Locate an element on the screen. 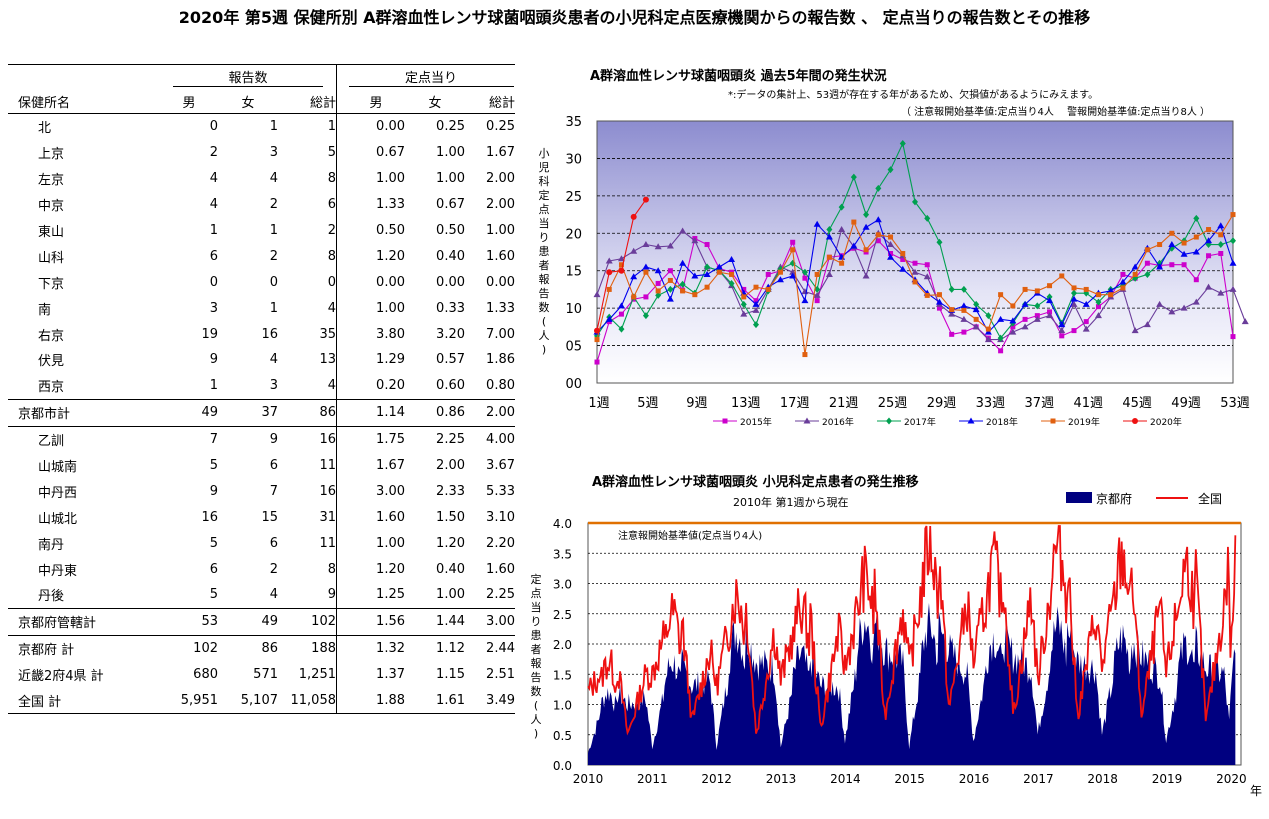  x-tick-label: 2017 is located at coordinates (1038, 779).